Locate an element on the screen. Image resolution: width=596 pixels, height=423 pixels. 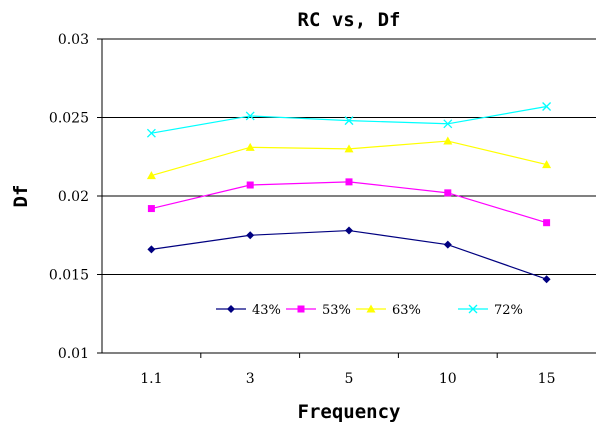
legend-label: 72% is located at coordinates (508, 310).